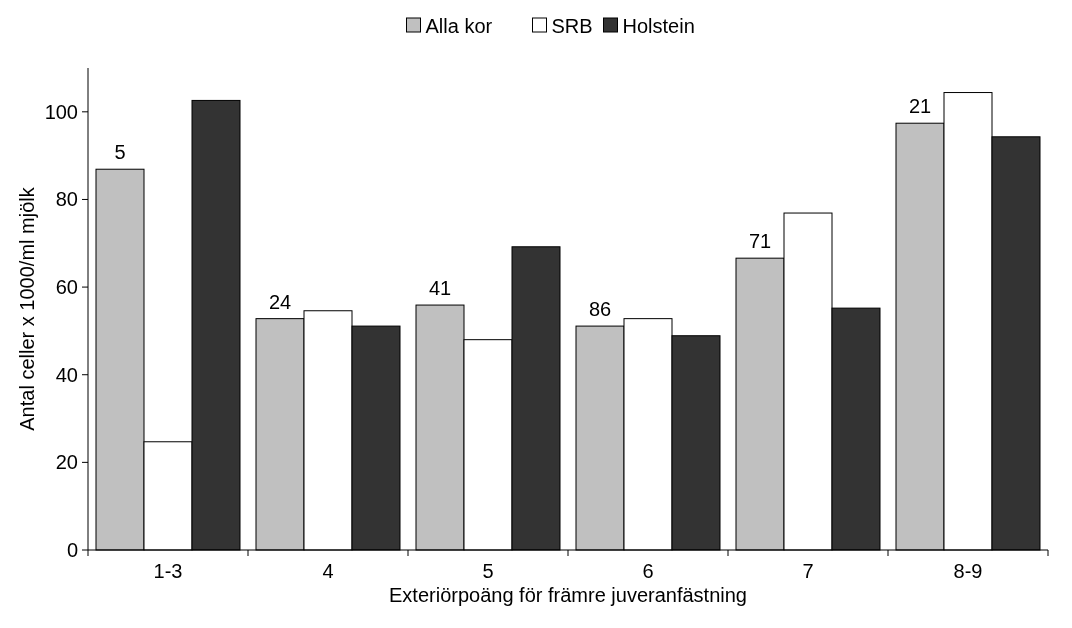 This screenshot has height=628, width=1072. I want to click on legend-label: Holstein, so click(658, 26).